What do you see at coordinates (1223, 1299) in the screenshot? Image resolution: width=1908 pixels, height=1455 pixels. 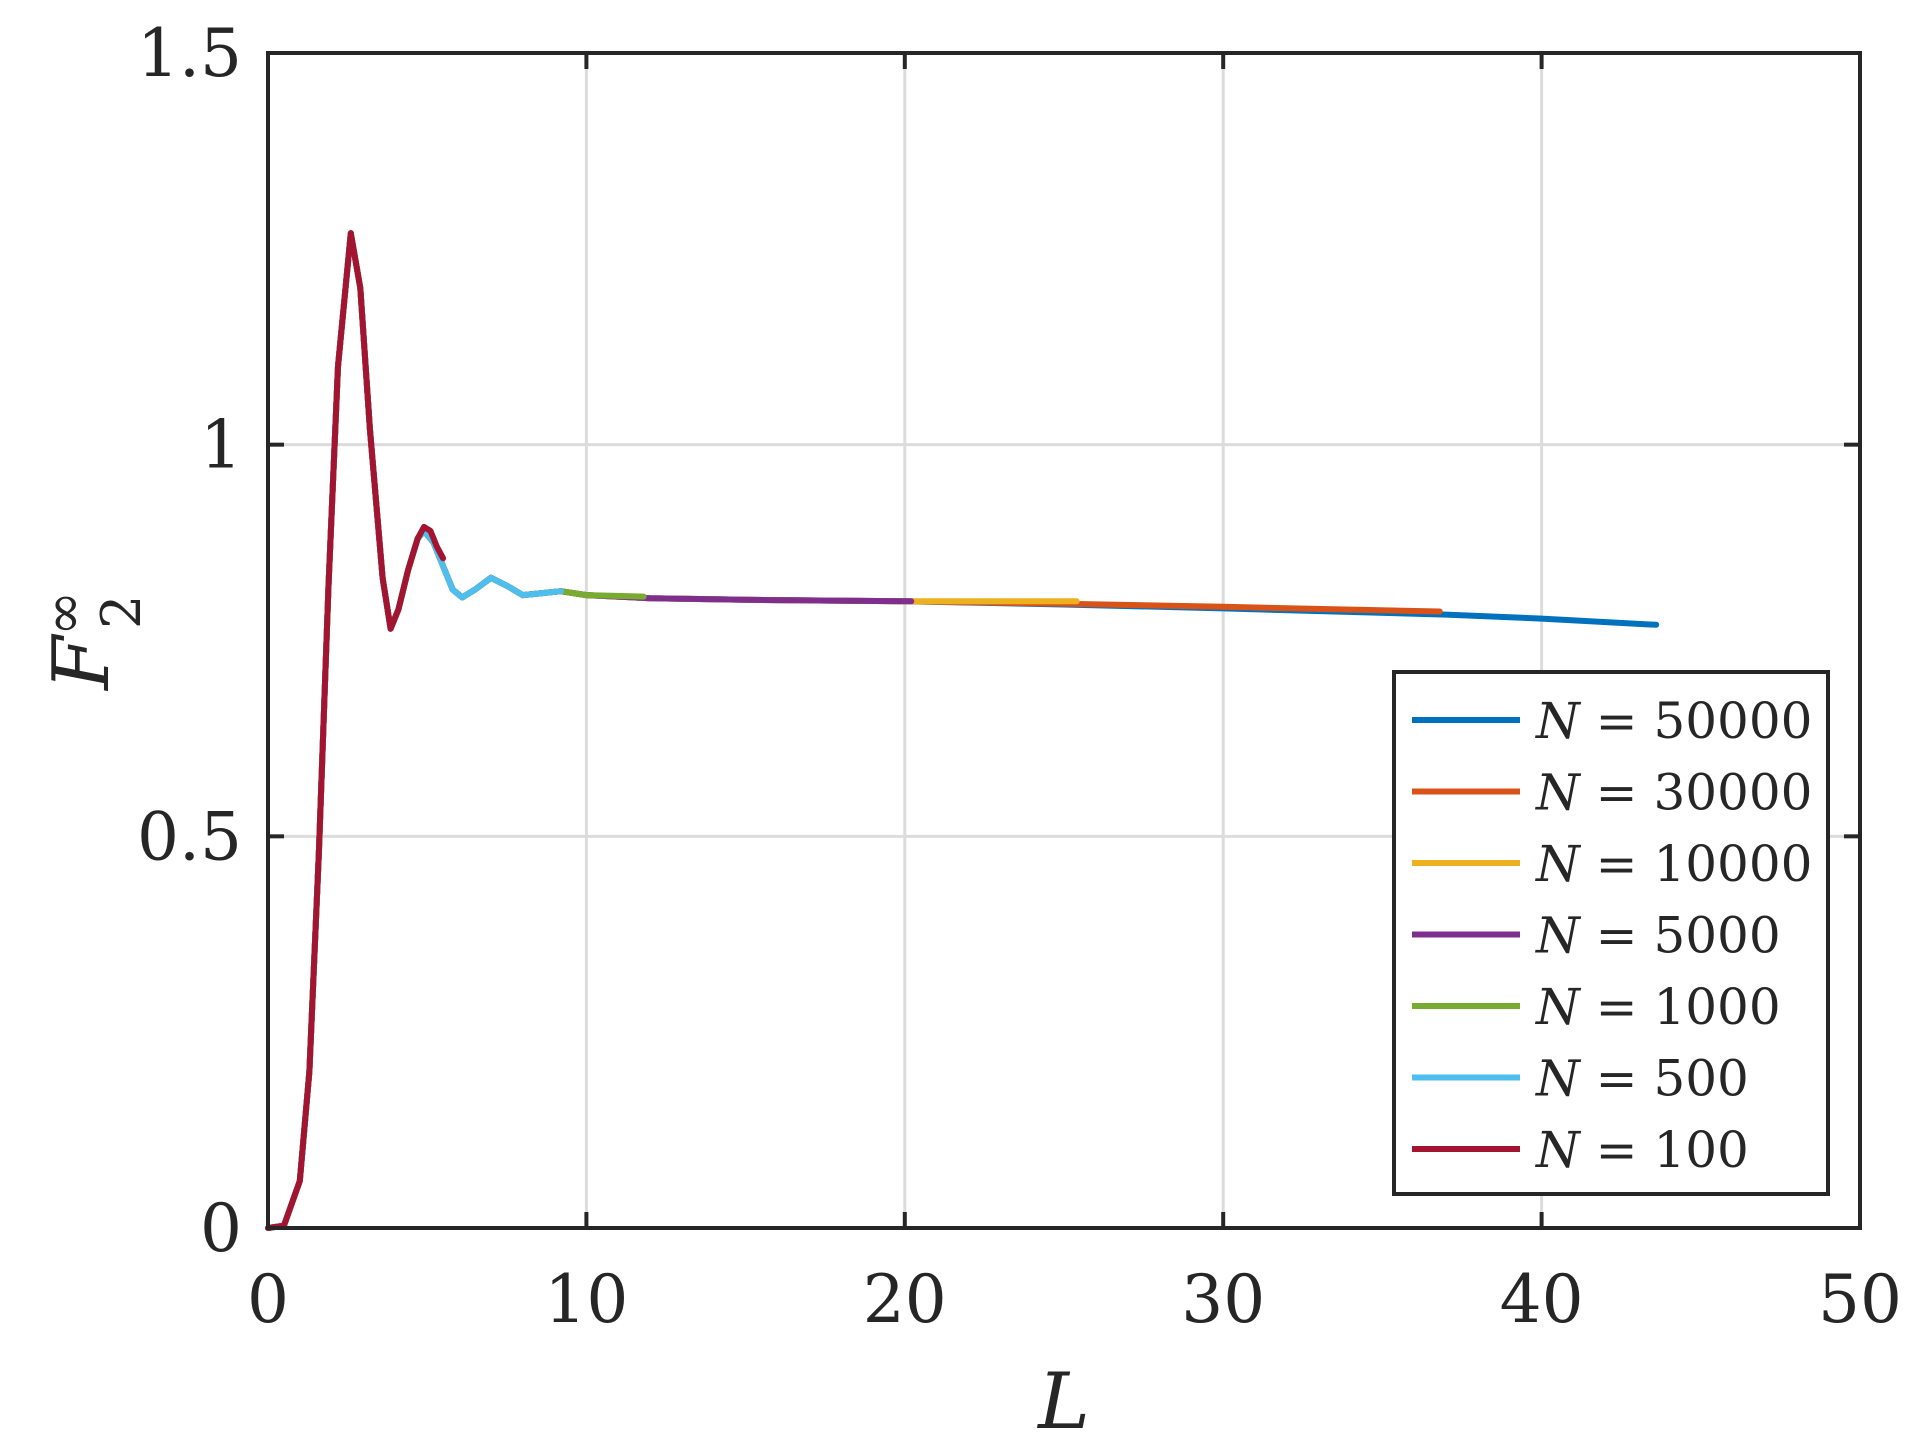 I see `x-tick-label: 30` at bounding box center [1223, 1299].